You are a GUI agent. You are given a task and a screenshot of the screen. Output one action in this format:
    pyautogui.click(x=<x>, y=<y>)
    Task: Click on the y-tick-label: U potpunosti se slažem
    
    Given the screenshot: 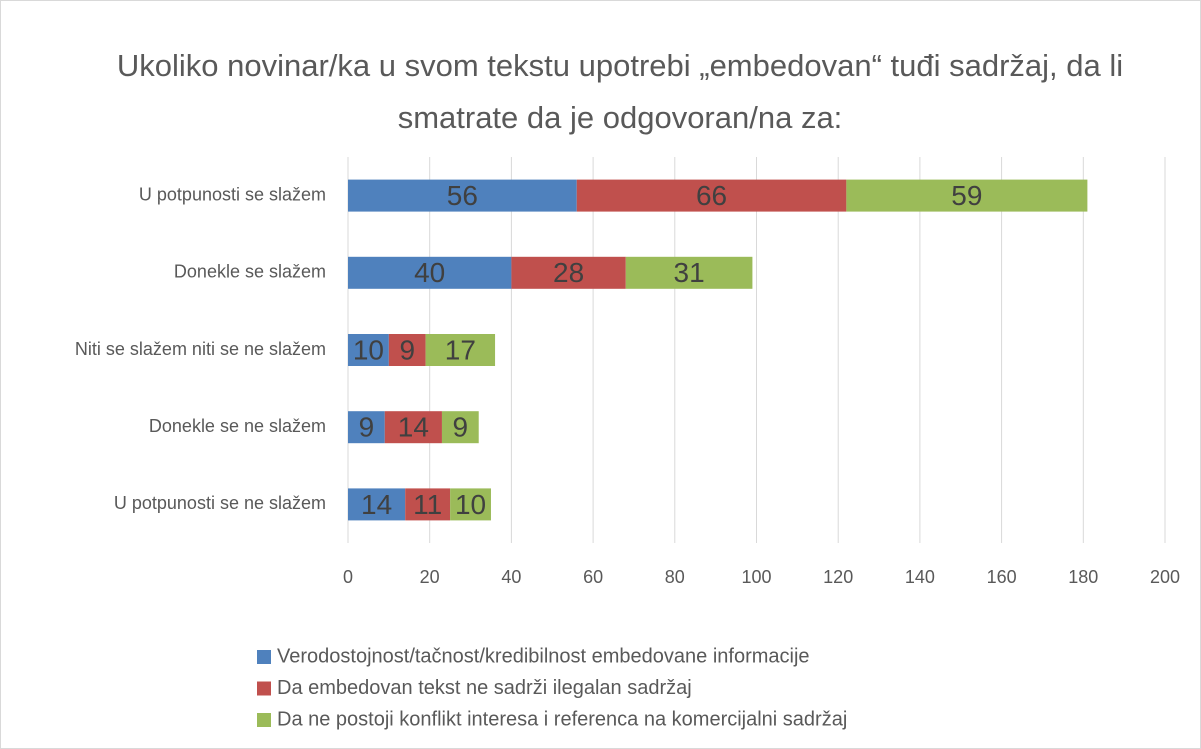 What is the action you would take?
    pyautogui.click(x=232, y=194)
    